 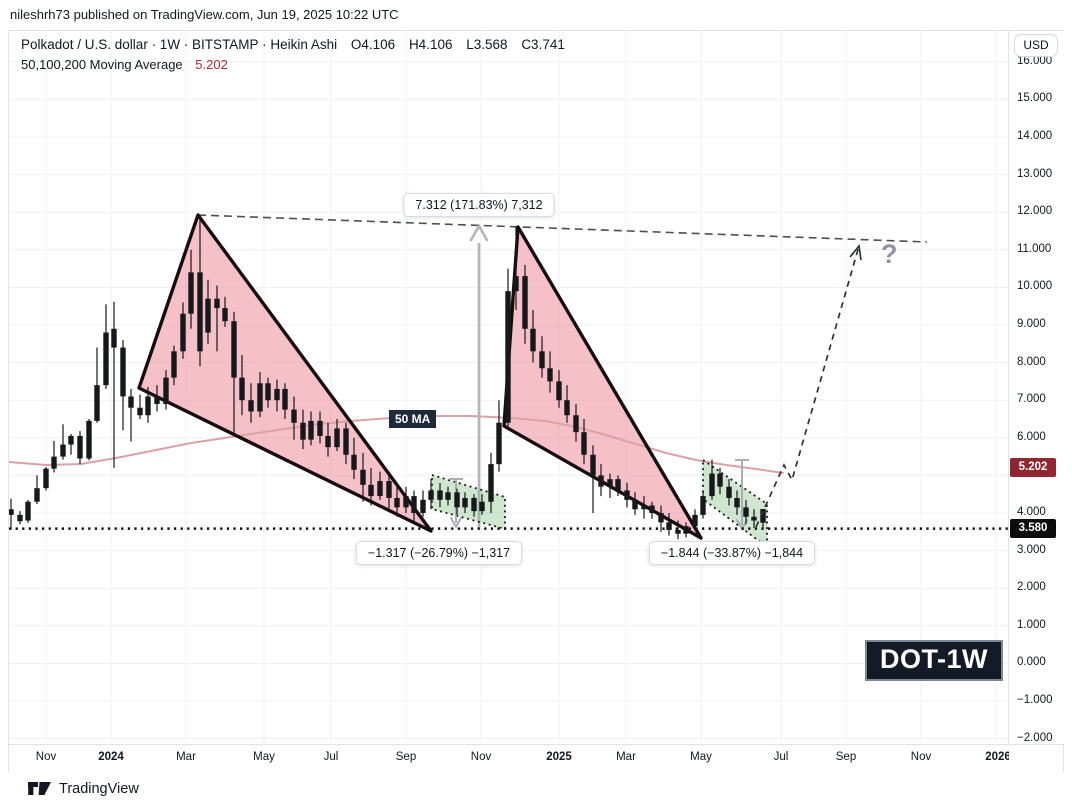 I want to click on target-measure-label: 7.312 (171.83%) 7,312, so click(x=479, y=205).